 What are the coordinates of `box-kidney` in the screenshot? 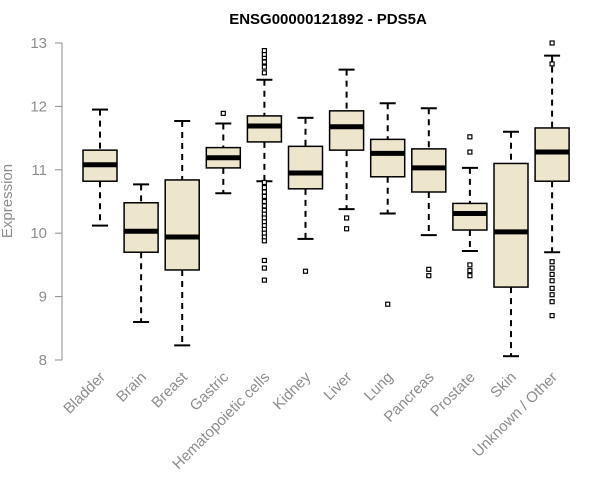 It's located at (305, 195).